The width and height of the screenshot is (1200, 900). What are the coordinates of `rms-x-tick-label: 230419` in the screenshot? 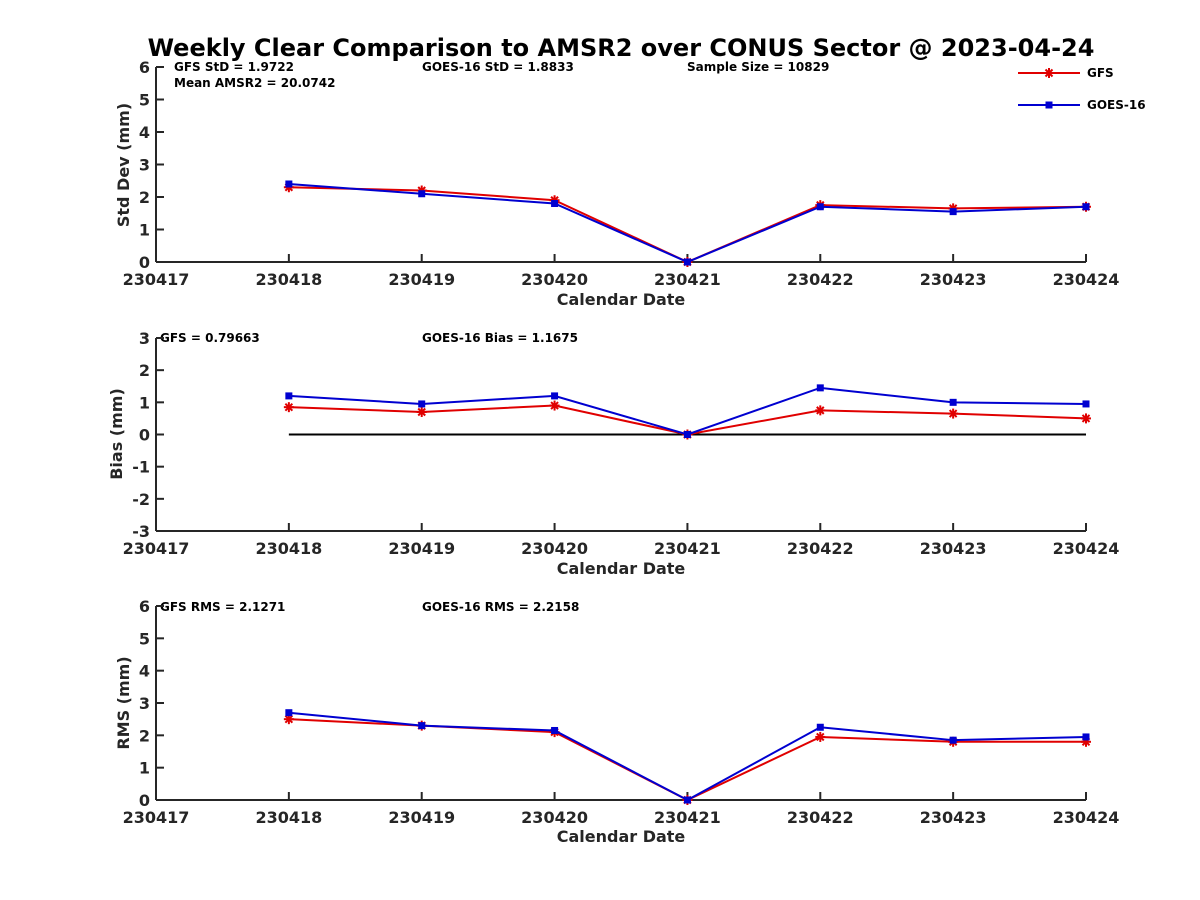 It's located at (421, 817).